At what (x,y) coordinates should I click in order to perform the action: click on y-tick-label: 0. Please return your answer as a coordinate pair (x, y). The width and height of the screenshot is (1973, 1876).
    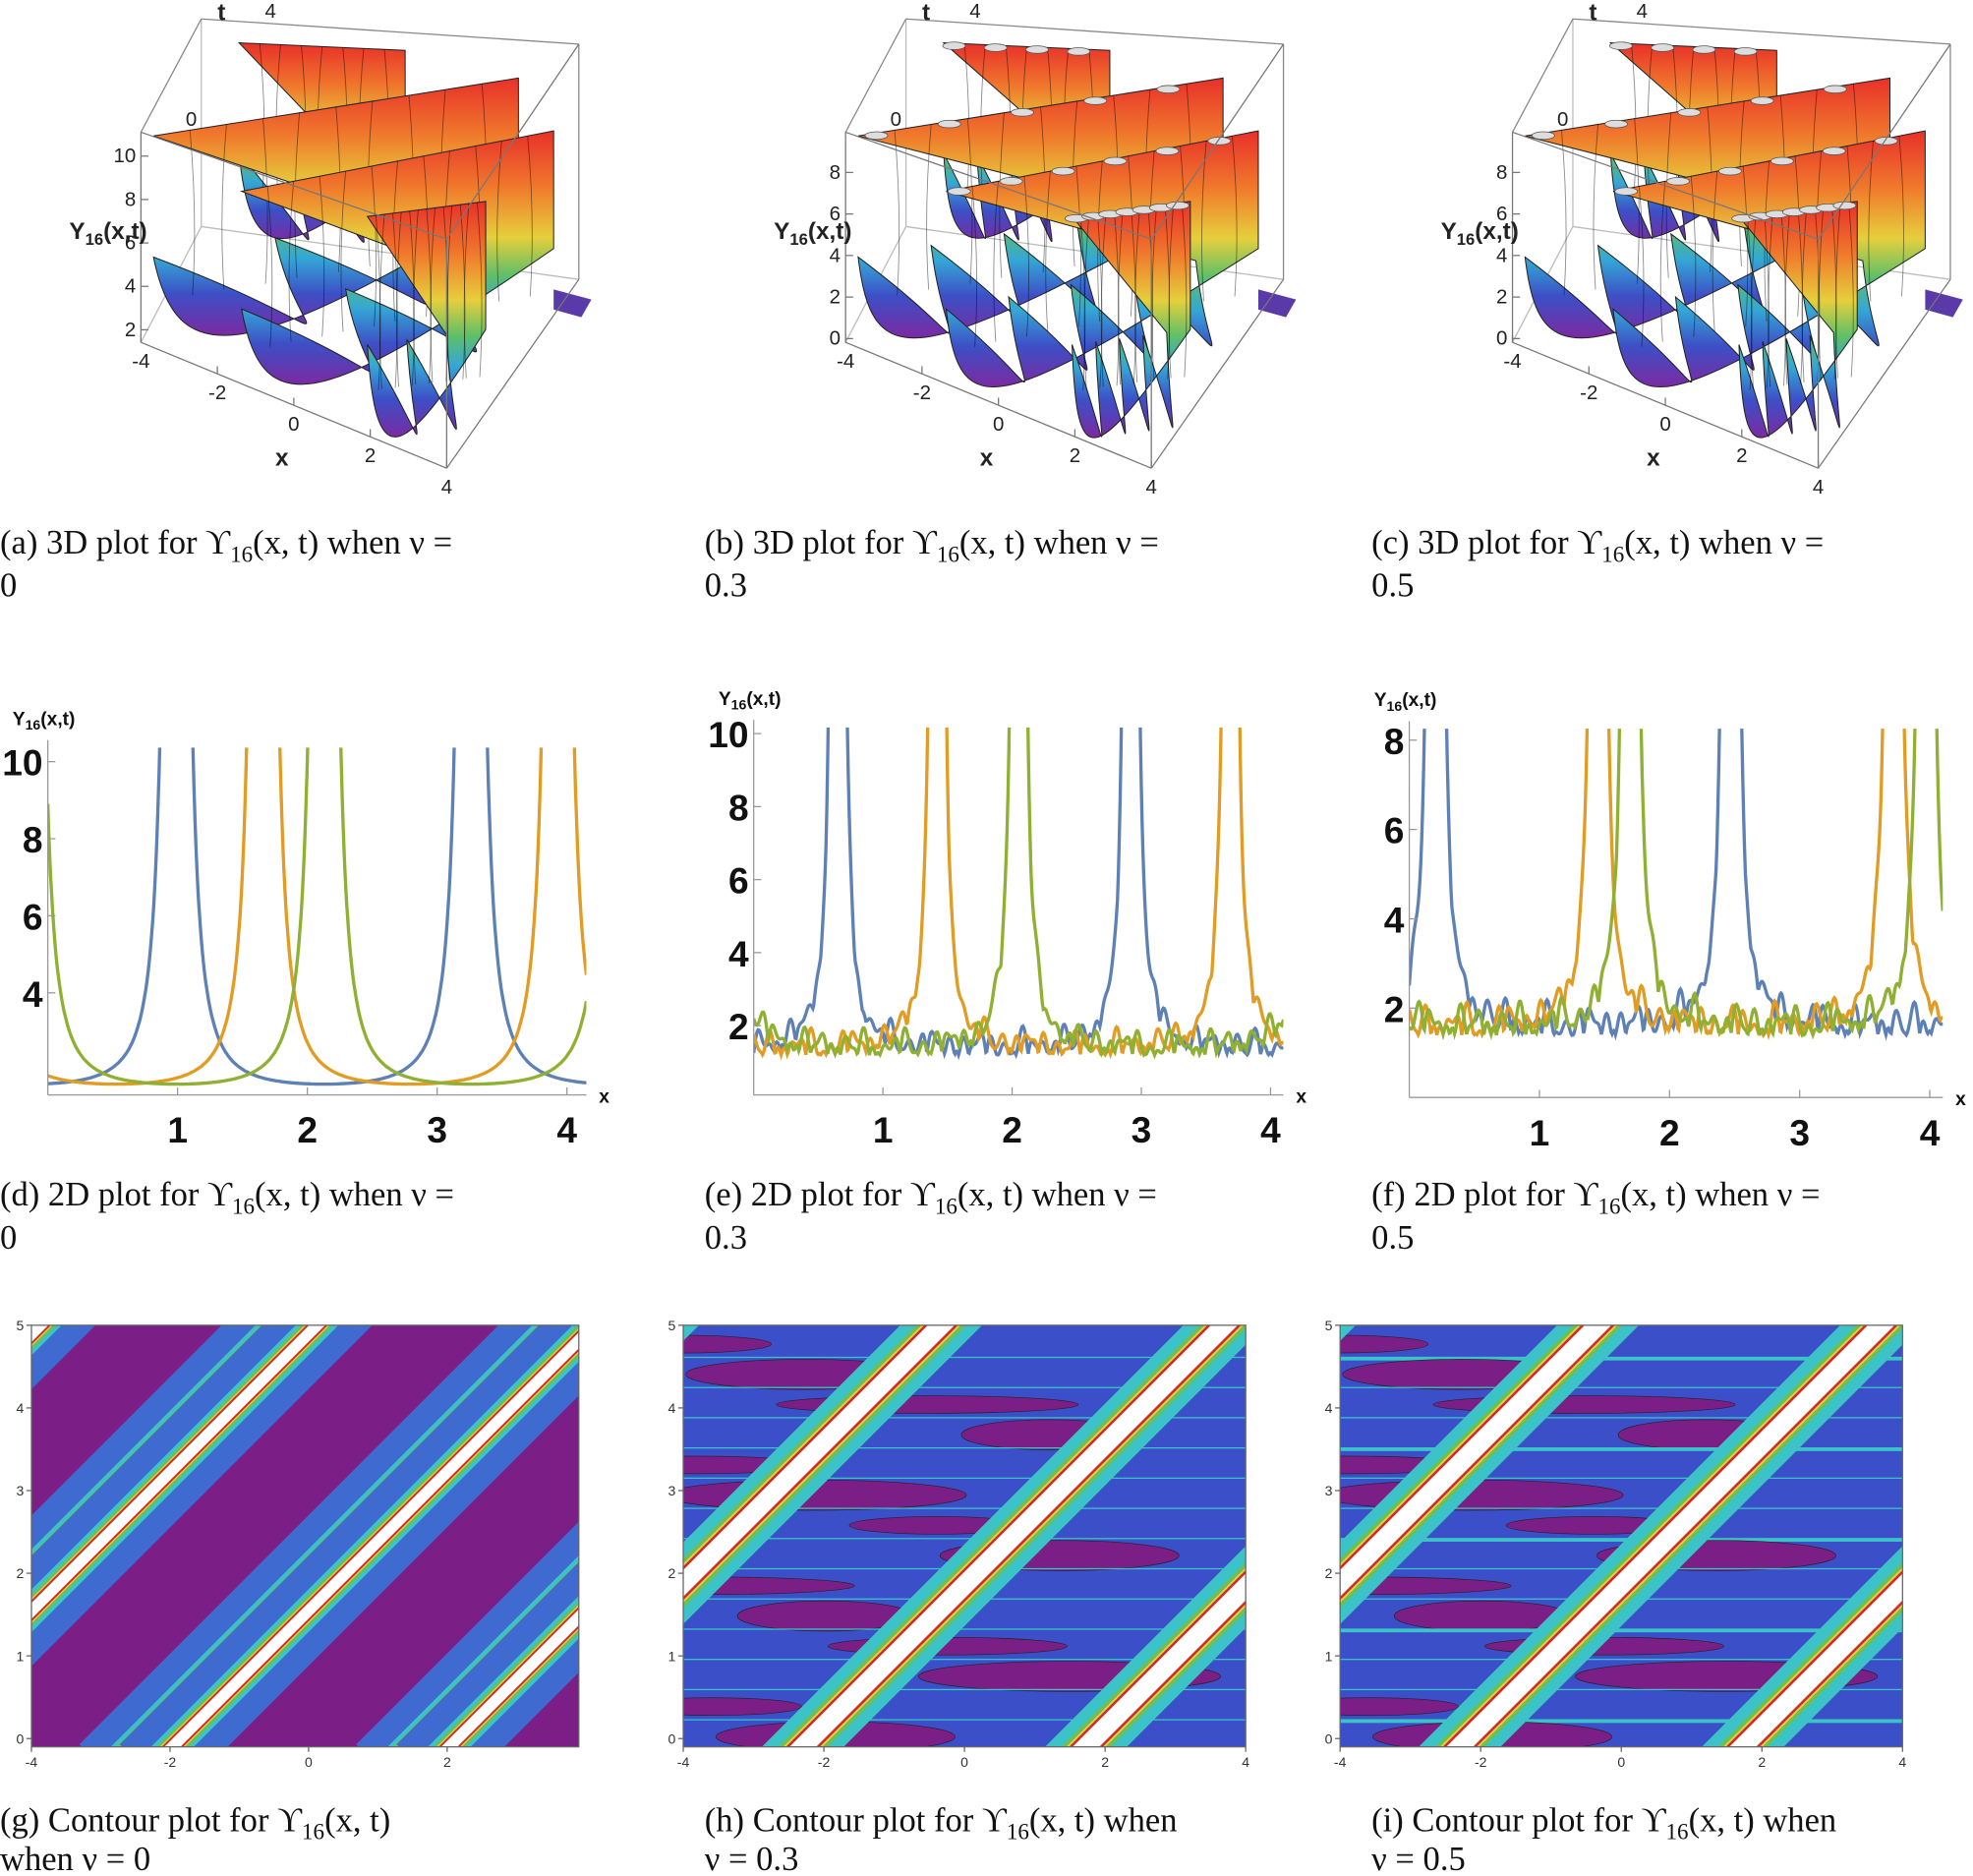
    Looking at the image, I should click on (1329, 1738).